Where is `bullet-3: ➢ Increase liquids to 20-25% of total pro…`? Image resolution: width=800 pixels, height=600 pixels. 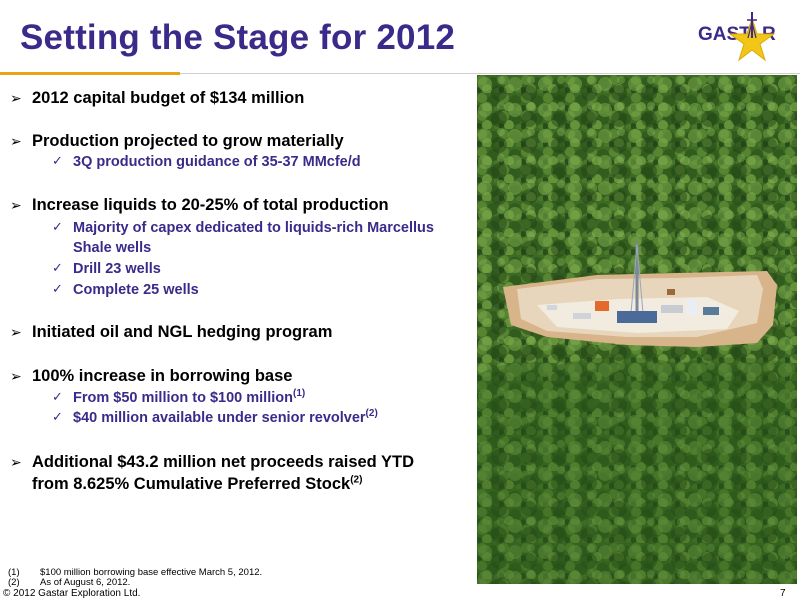 bullet-3: ➢ Increase liquids to 20-25% of total pro… is located at coordinates (199, 205).